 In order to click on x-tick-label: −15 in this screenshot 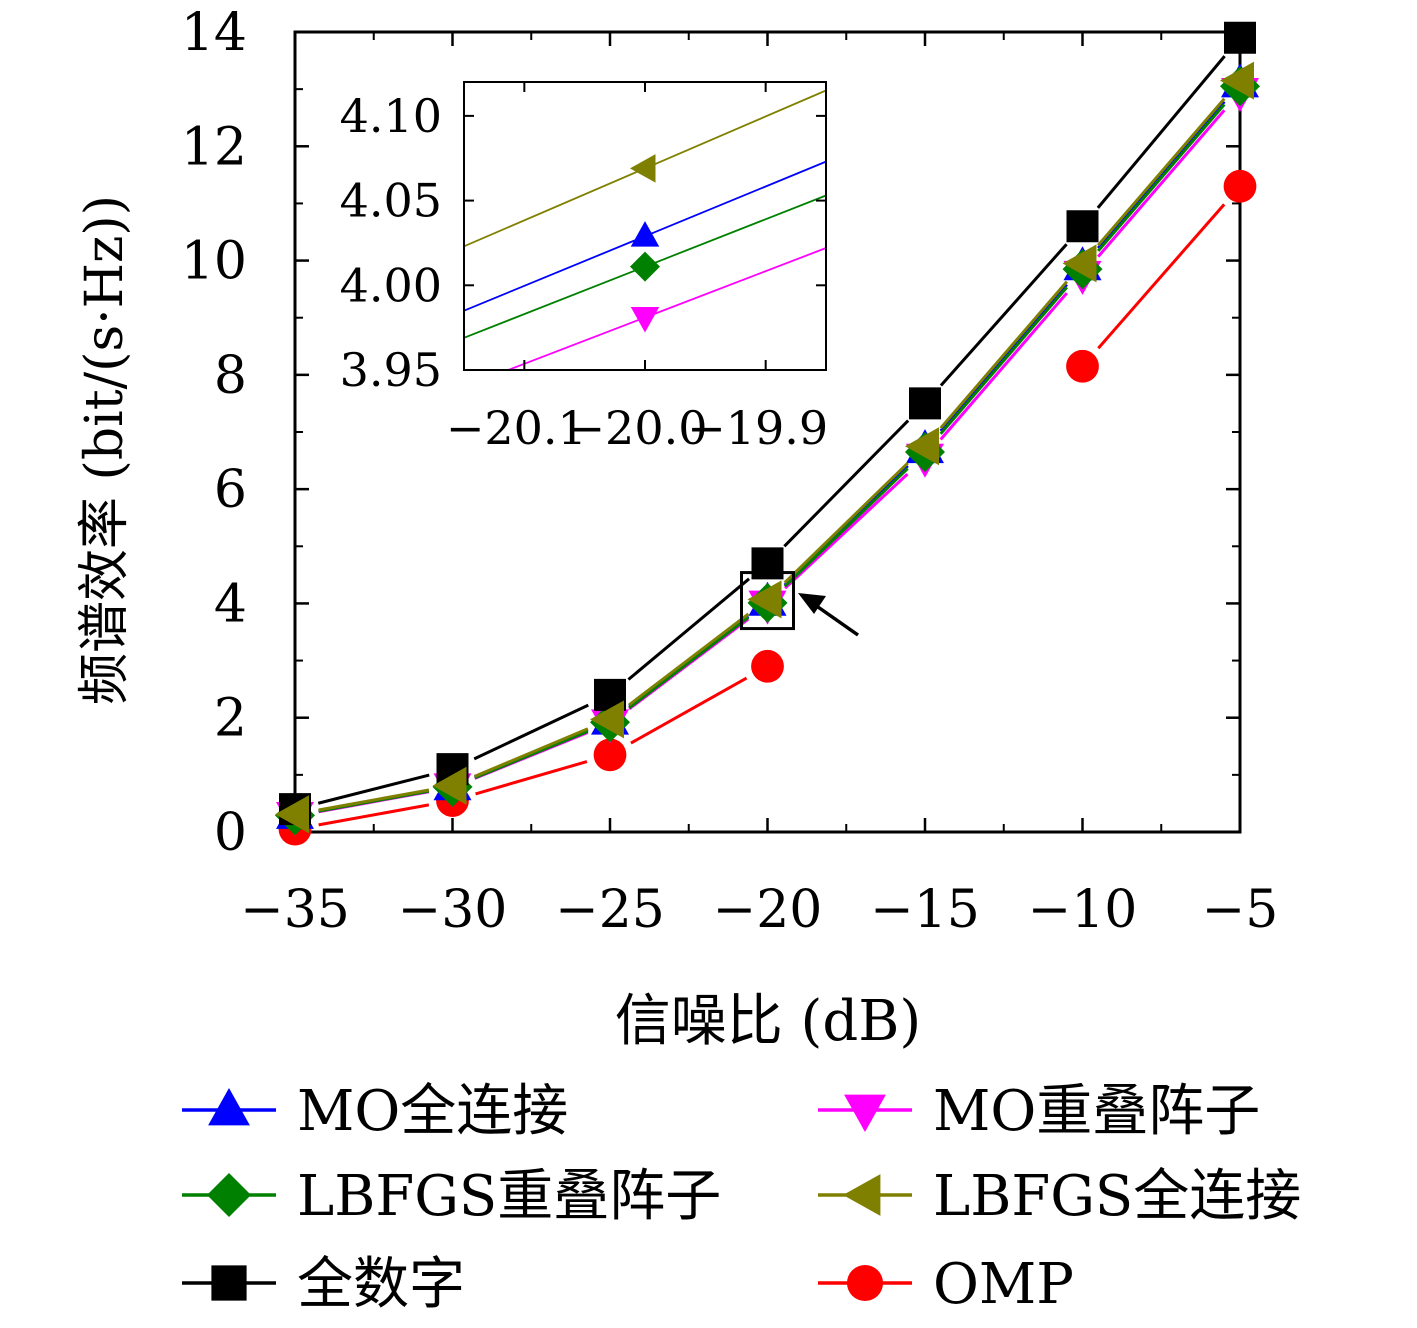, I will do `click(925, 910)`.